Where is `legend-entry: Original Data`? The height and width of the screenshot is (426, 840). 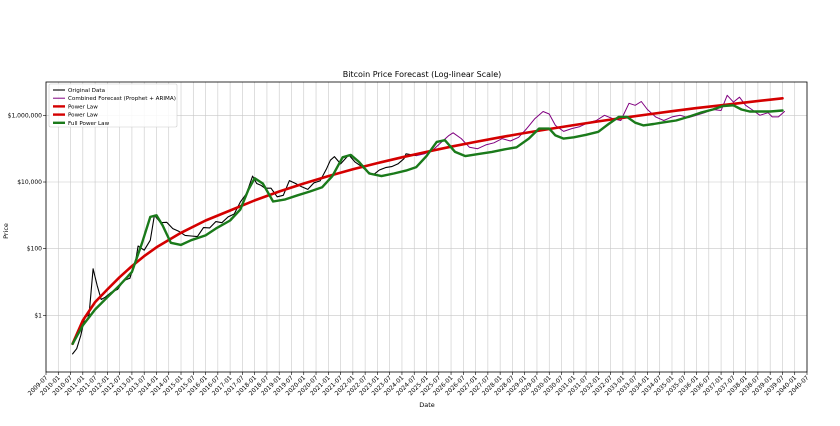 legend-entry: Original Data is located at coordinates (86, 91).